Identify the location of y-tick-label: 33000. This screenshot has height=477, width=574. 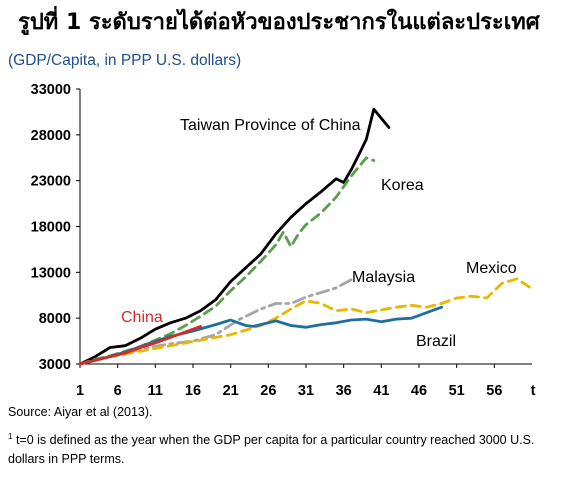
(51, 90).